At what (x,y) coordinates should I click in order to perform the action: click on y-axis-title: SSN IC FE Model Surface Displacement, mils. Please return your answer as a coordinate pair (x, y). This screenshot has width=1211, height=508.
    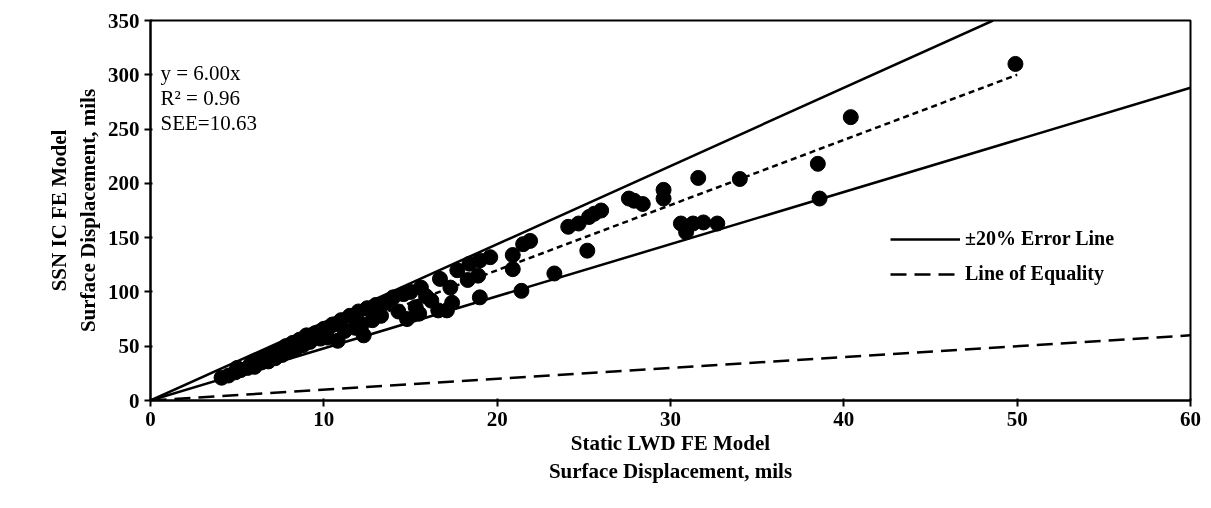
    Looking at the image, I should click on (73, 210).